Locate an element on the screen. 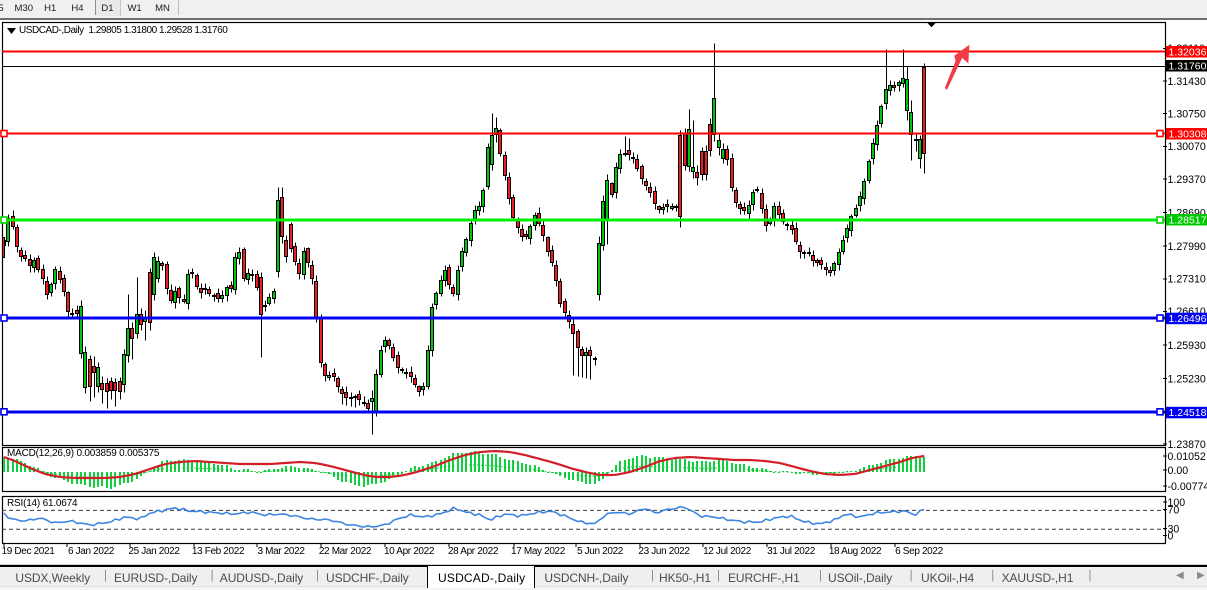 The image size is (1207, 590). svg-text: 1.28517 is located at coordinates (1188, 220).